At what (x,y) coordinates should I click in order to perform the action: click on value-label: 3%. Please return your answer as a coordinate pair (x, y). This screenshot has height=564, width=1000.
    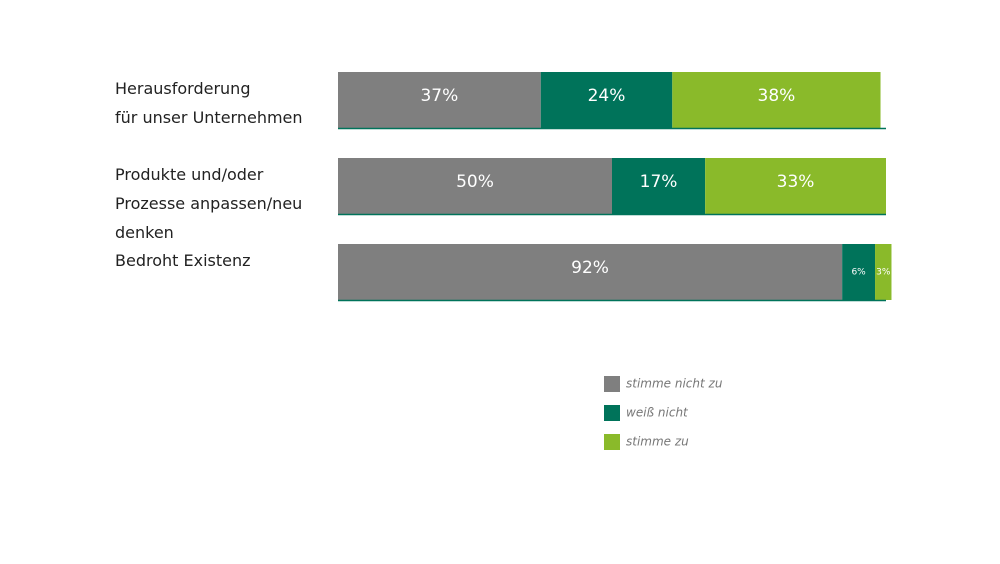
    Looking at the image, I should click on (883, 273).